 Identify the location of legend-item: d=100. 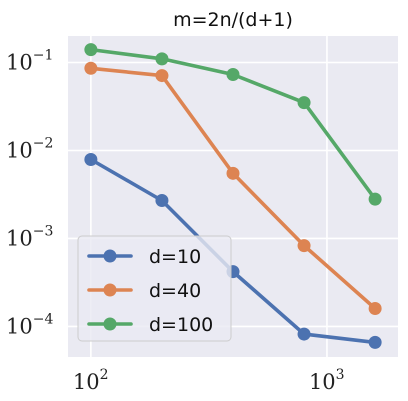
(150, 325).